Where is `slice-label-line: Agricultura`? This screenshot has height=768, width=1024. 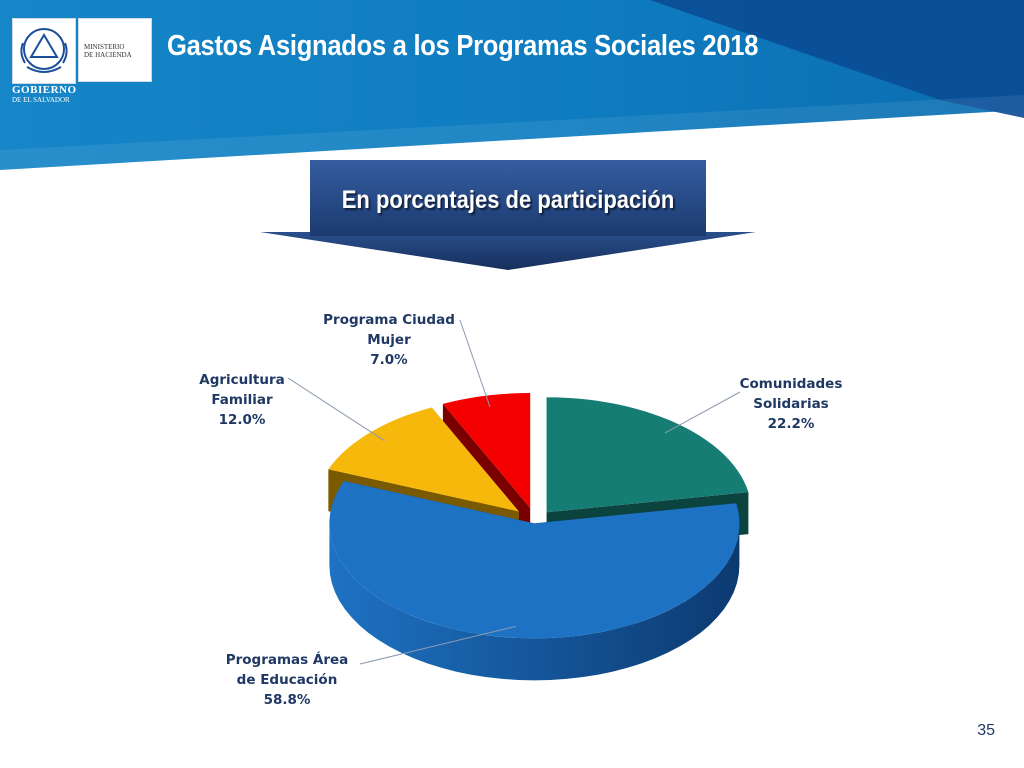 slice-label-line: Agricultura is located at coordinates (242, 380).